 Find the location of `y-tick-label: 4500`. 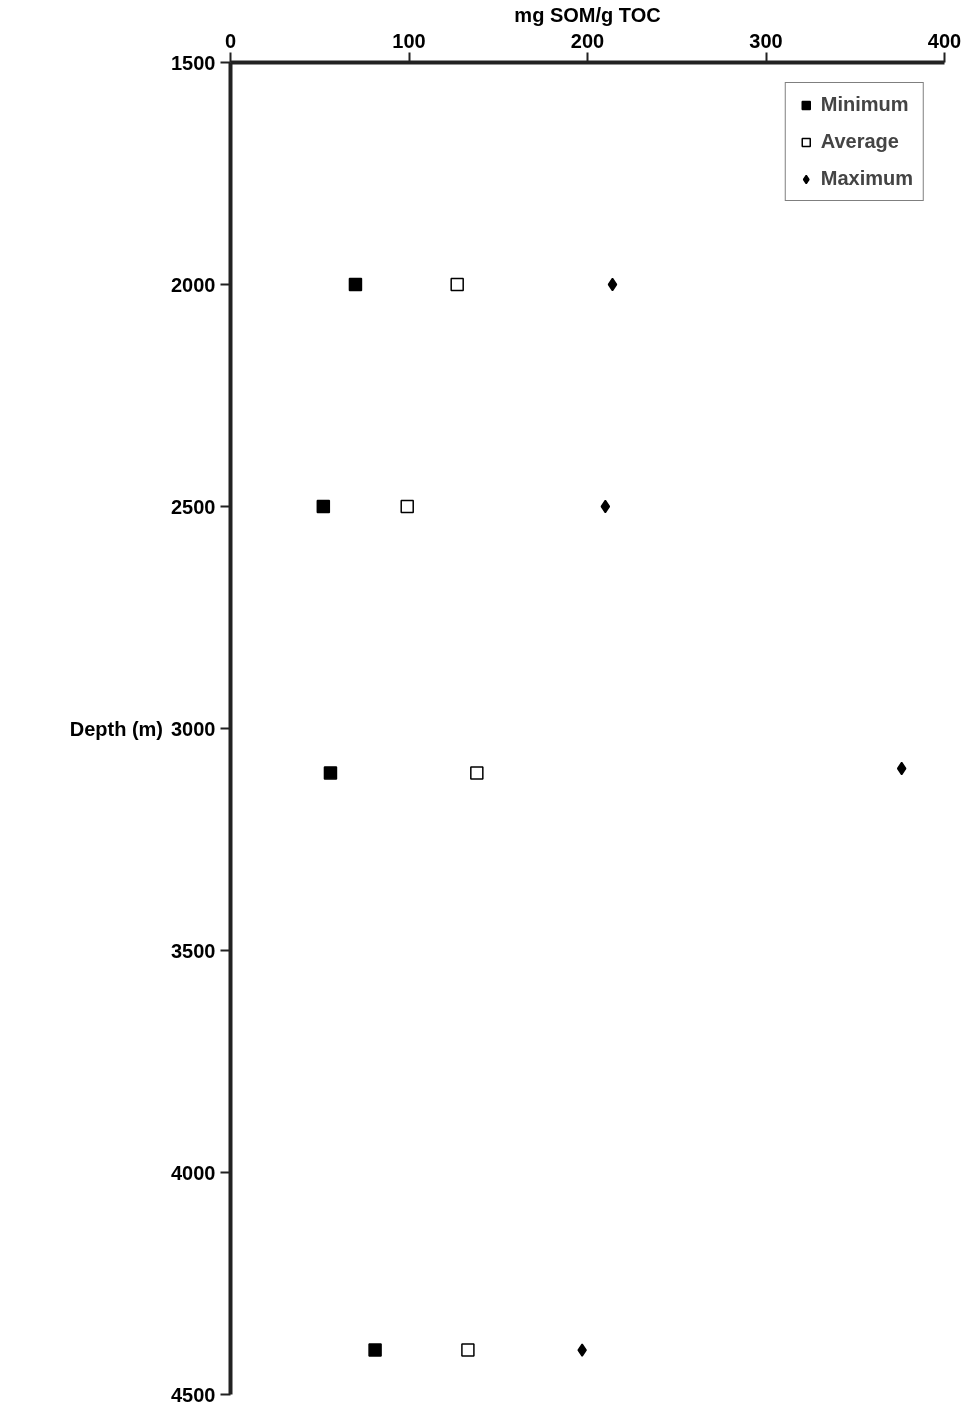

y-tick-label: 4500 is located at coordinates (193, 1393).